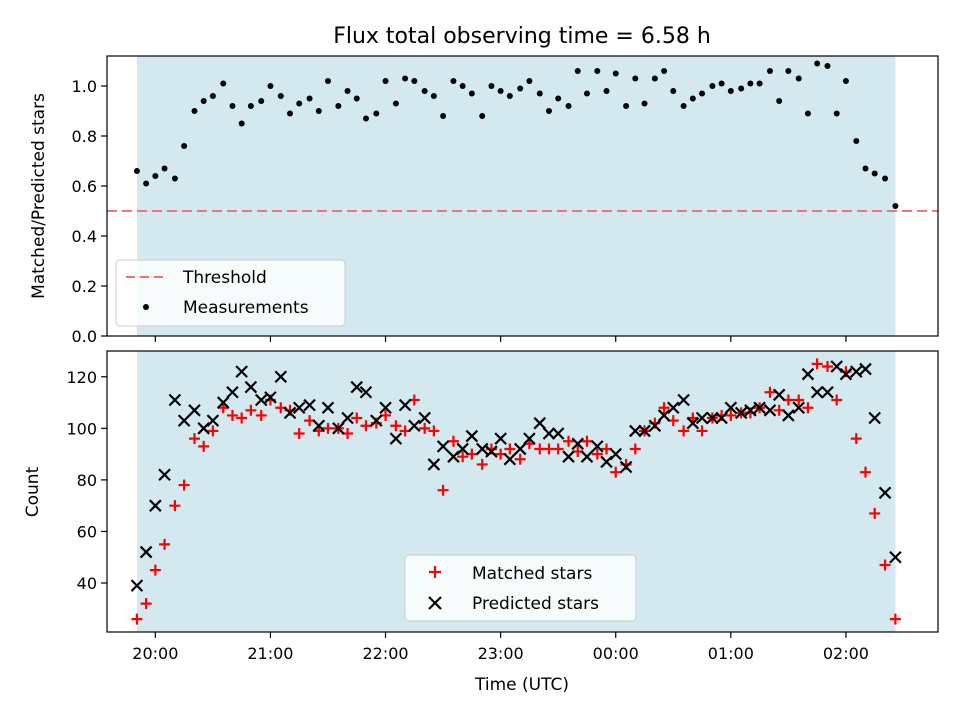 The image size is (960, 720). What do you see at coordinates (520, 588) in the screenshot?
I see `bottom-legend: Matched stars Predicted stars` at bounding box center [520, 588].